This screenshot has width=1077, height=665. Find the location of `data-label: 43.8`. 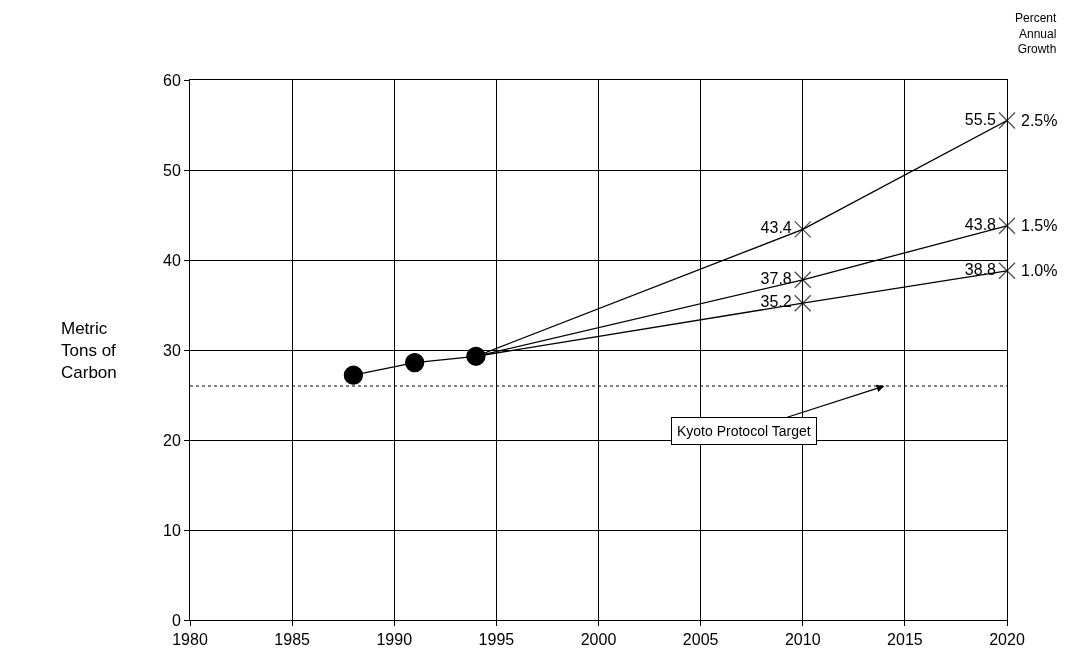

data-label: 43.8 is located at coordinates (980, 224).